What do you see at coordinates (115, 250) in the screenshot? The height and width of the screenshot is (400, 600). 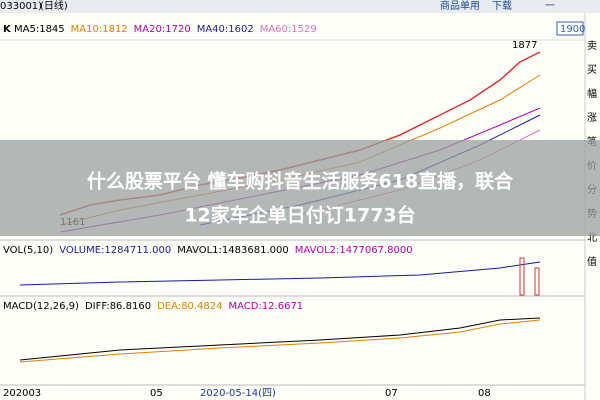 I see `indicator-label: VOLUME:1284711.000` at bounding box center [115, 250].